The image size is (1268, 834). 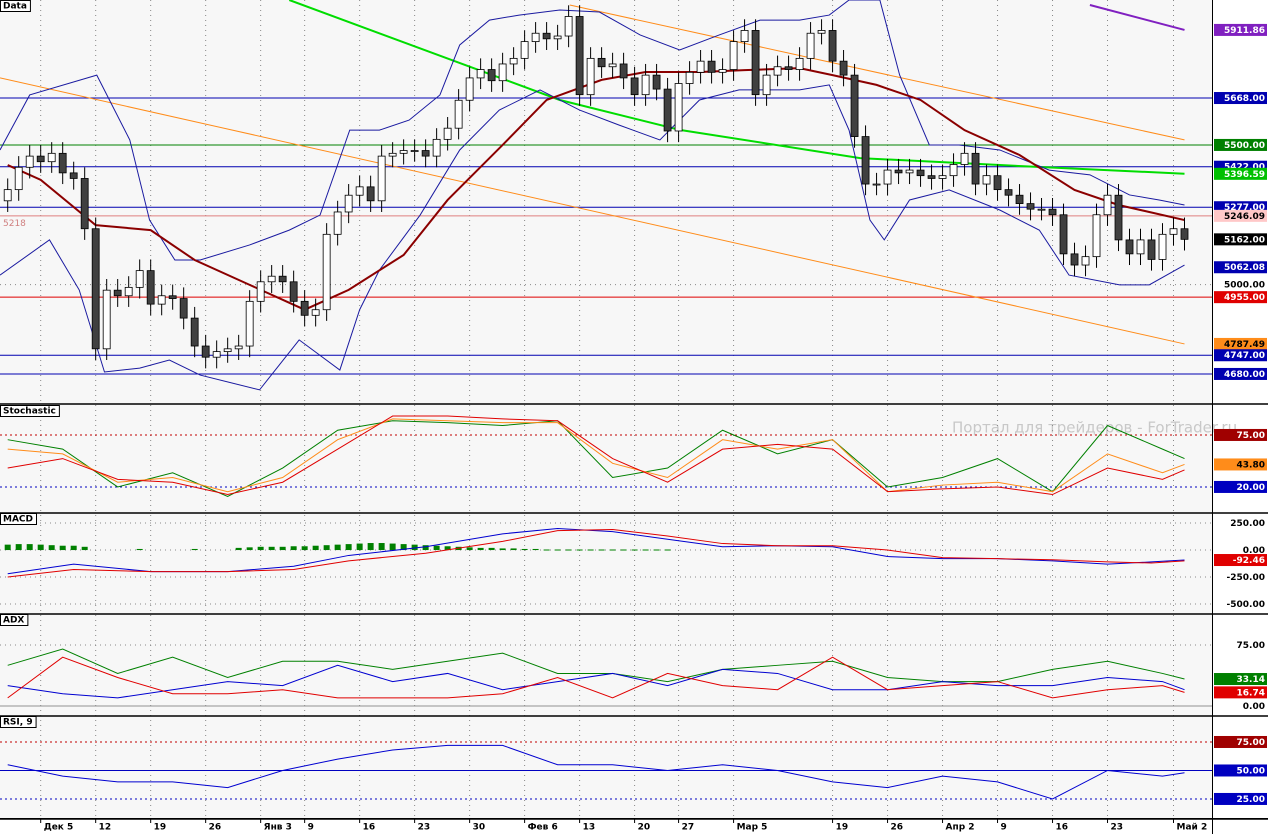 What do you see at coordinates (1244, 208) in the screenshot?
I see `price-label: 5277.00` at bounding box center [1244, 208].